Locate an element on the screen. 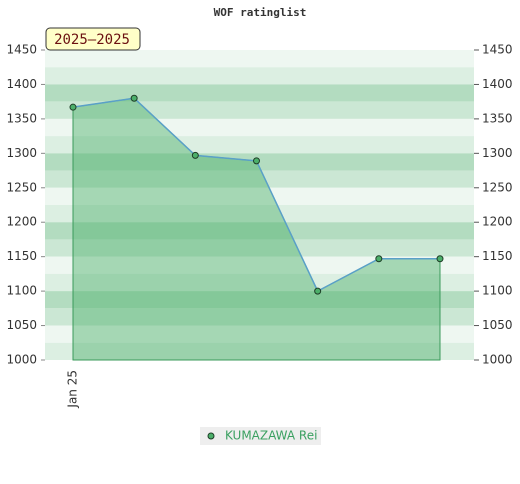 The width and height of the screenshot is (520, 484). x-tick-label: Jan 25 is located at coordinates (73, 389).